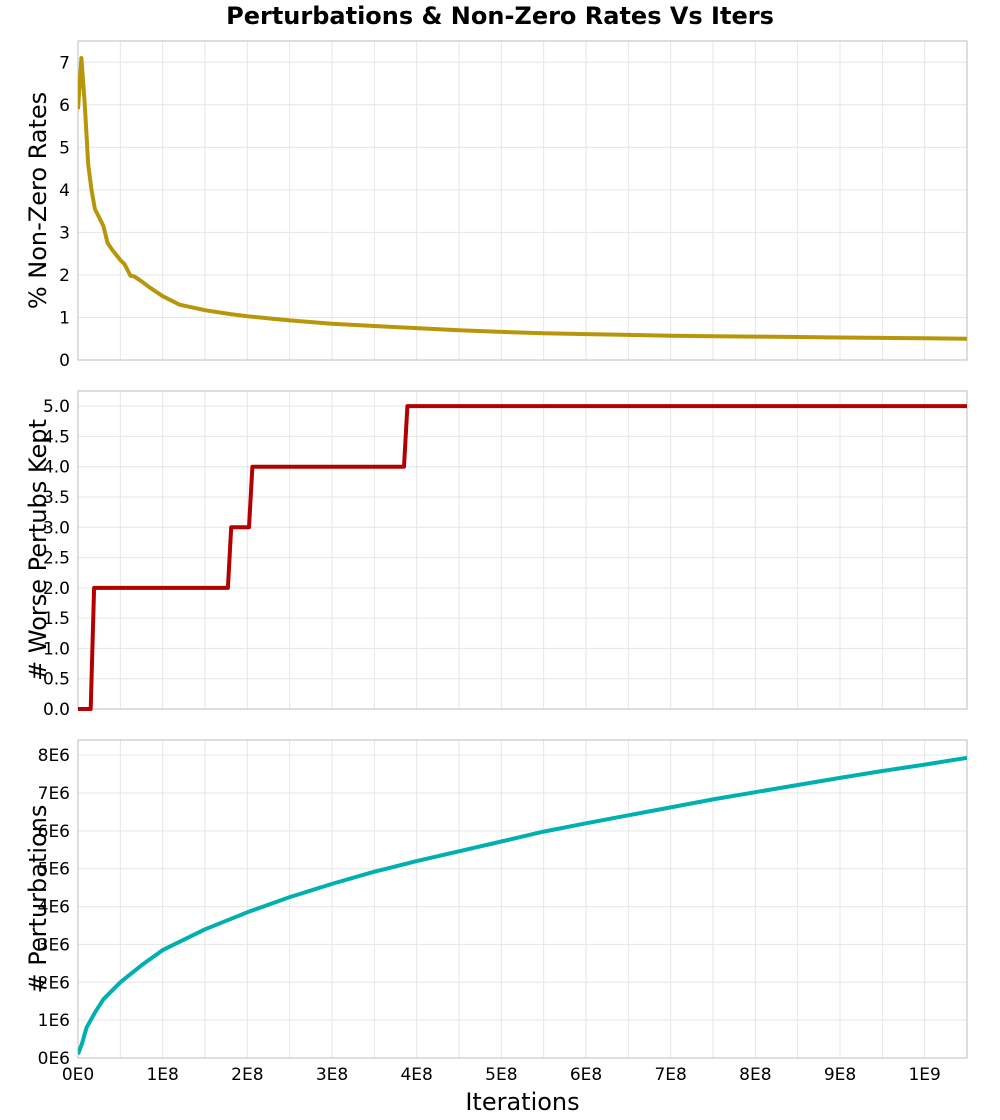  What do you see at coordinates (54, 756) in the screenshot?
I see `y-tick-label: 8E6` at bounding box center [54, 756].